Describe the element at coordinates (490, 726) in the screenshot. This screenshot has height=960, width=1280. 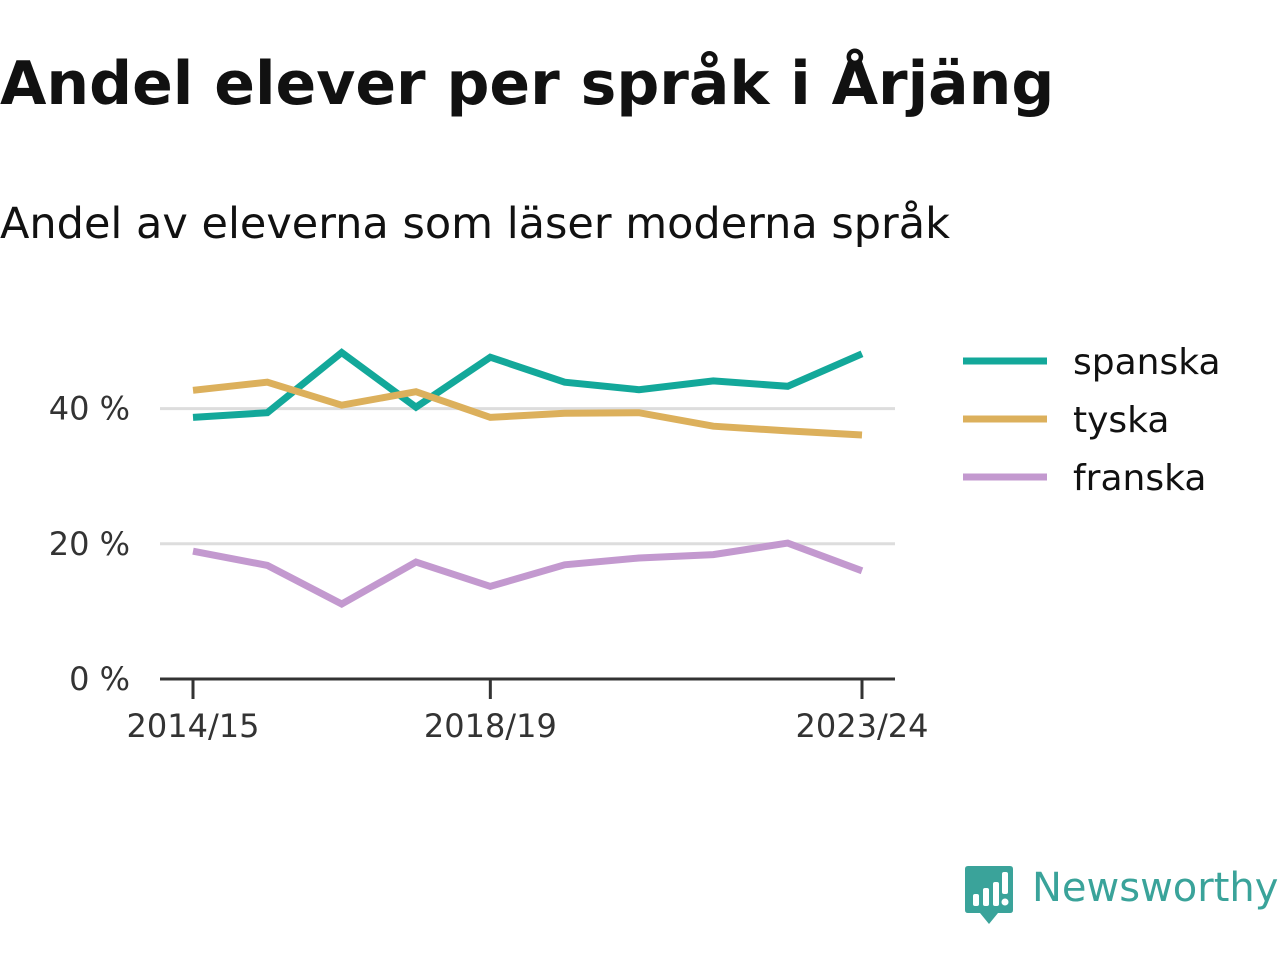
I see `x-tick-label: 2018/19` at that location.